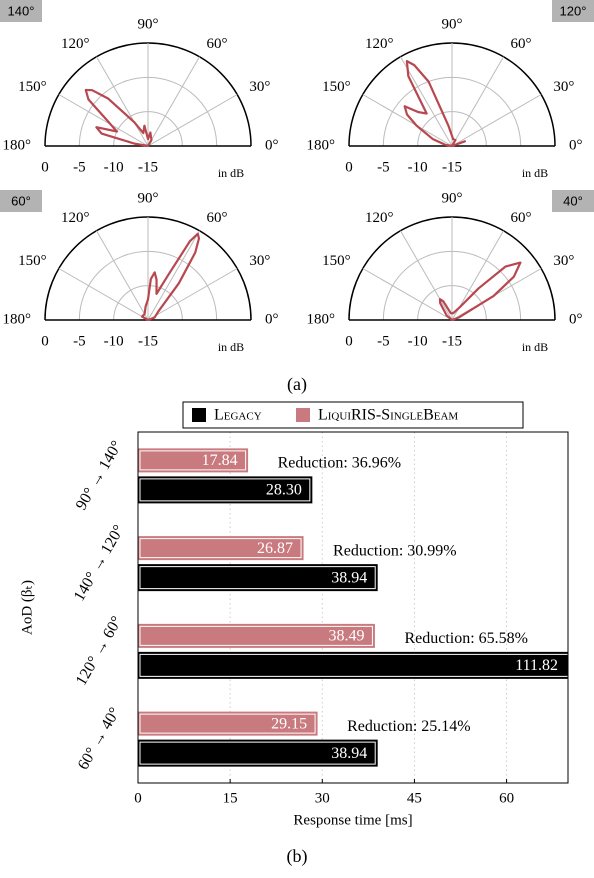 This screenshot has height=878, width=594. I want to click on tag: 120°, so click(573, 10).